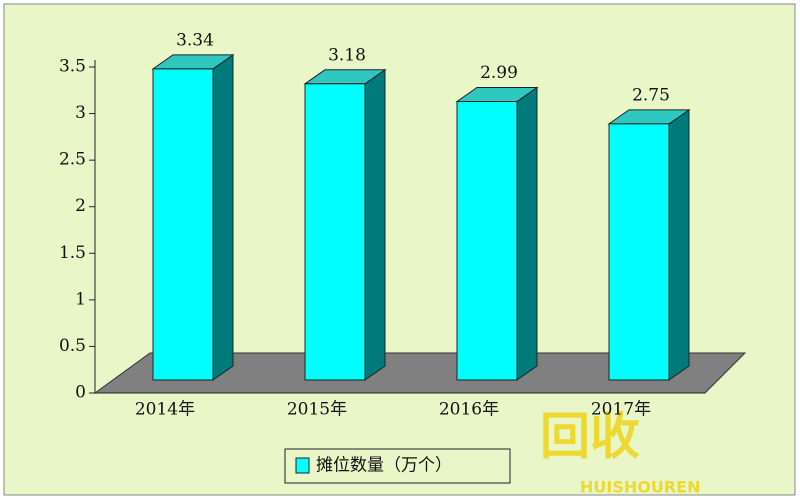  What do you see at coordinates (651, 95) in the screenshot?
I see `value-label: 2.75` at bounding box center [651, 95].